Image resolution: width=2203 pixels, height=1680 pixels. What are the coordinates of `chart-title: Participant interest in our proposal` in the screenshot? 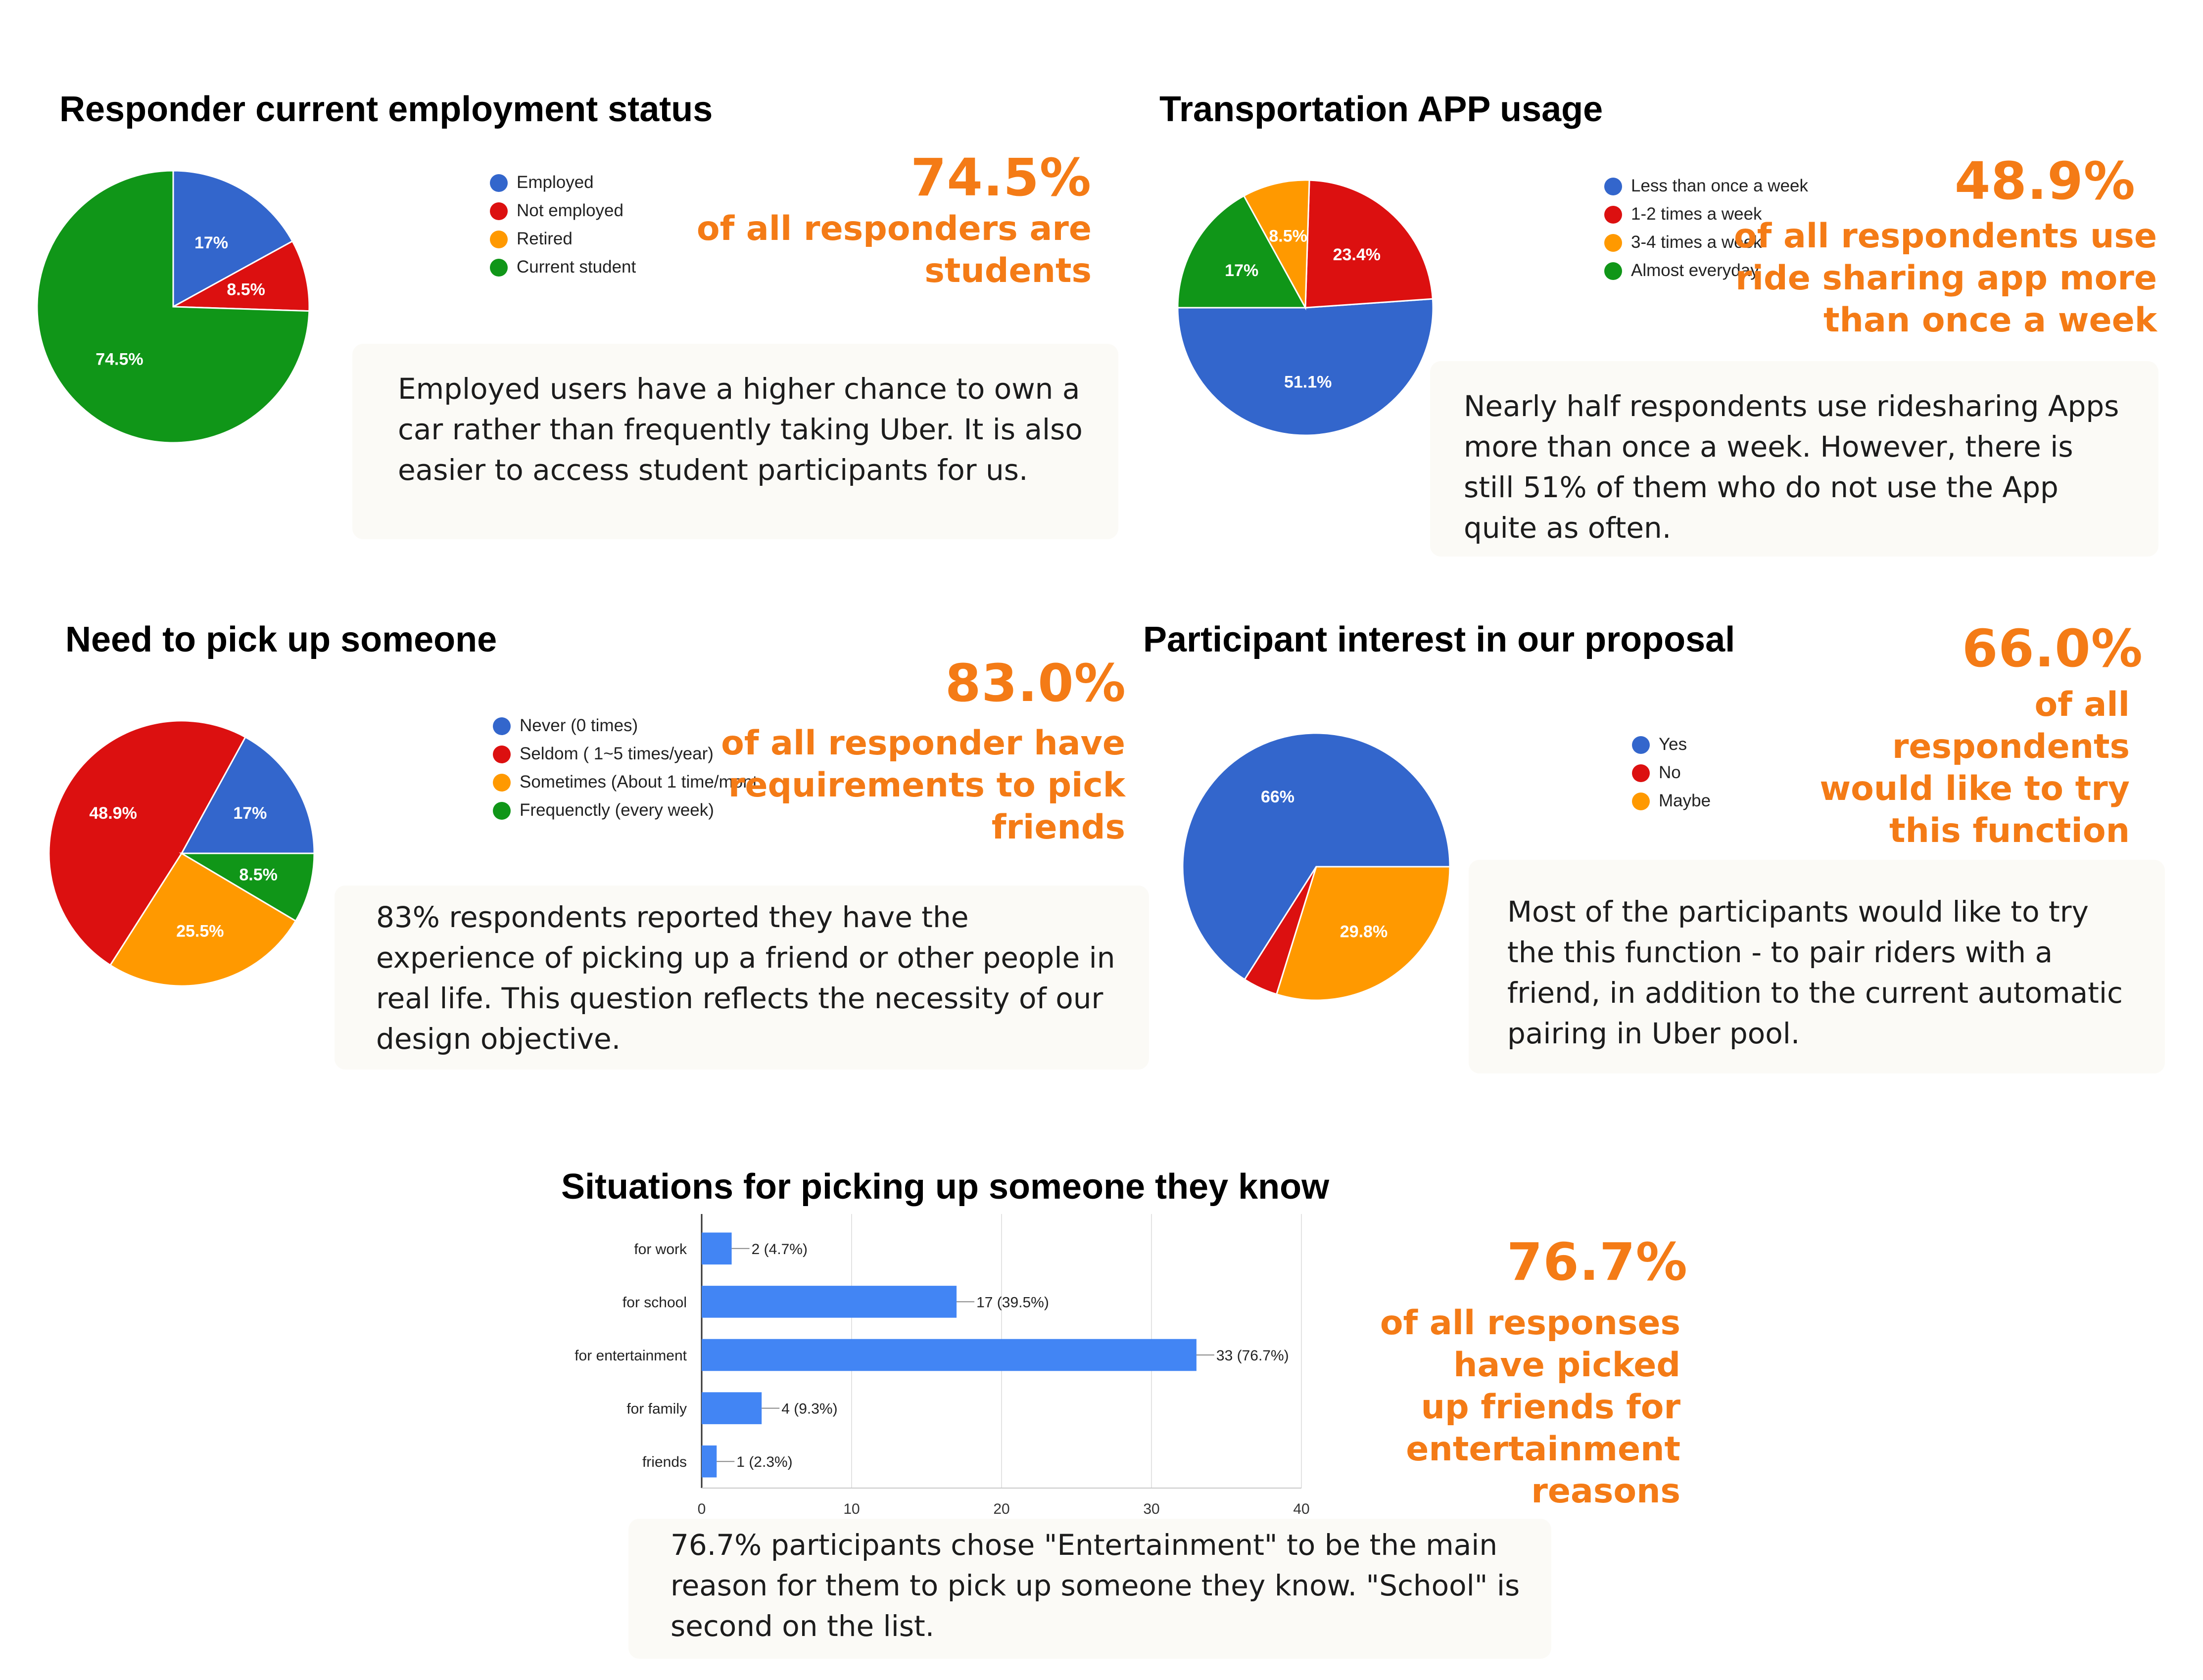 It's located at (1439, 639).